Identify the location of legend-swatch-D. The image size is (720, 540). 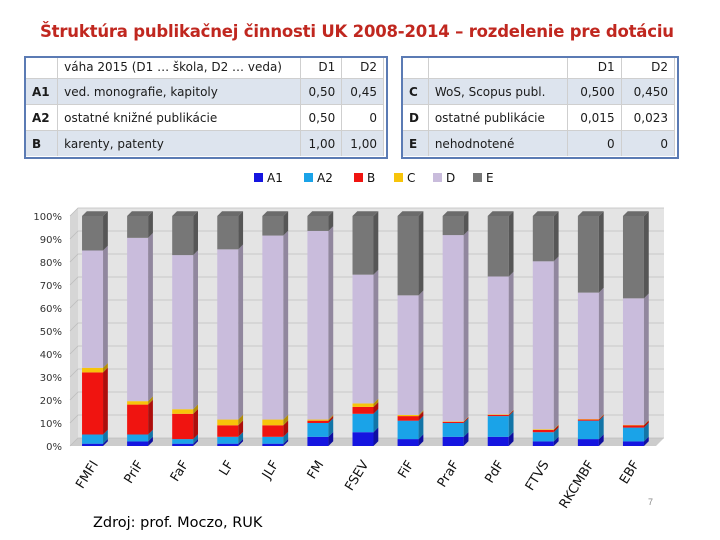
(437, 177).